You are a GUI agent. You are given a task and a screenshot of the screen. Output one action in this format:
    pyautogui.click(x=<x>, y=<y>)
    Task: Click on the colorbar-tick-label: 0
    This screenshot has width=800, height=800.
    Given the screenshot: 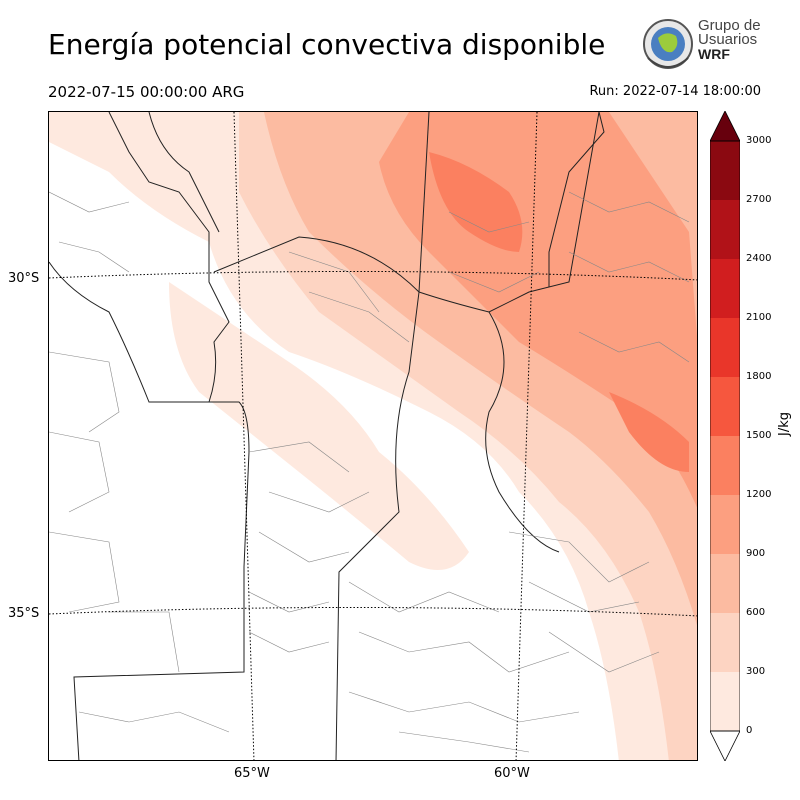 What is the action you would take?
    pyautogui.click(x=749, y=730)
    